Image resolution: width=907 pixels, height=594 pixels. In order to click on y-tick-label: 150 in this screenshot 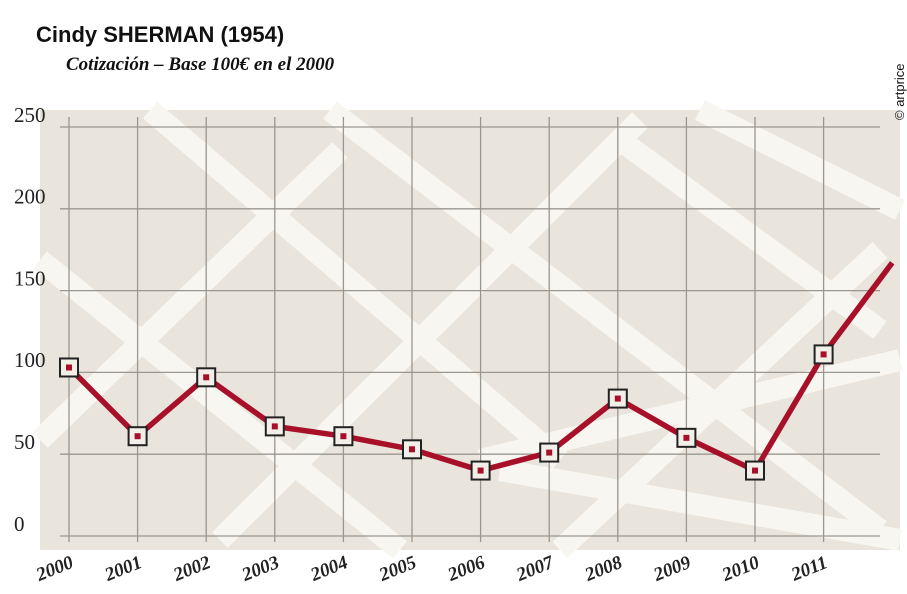, I will do `click(30, 278)`.